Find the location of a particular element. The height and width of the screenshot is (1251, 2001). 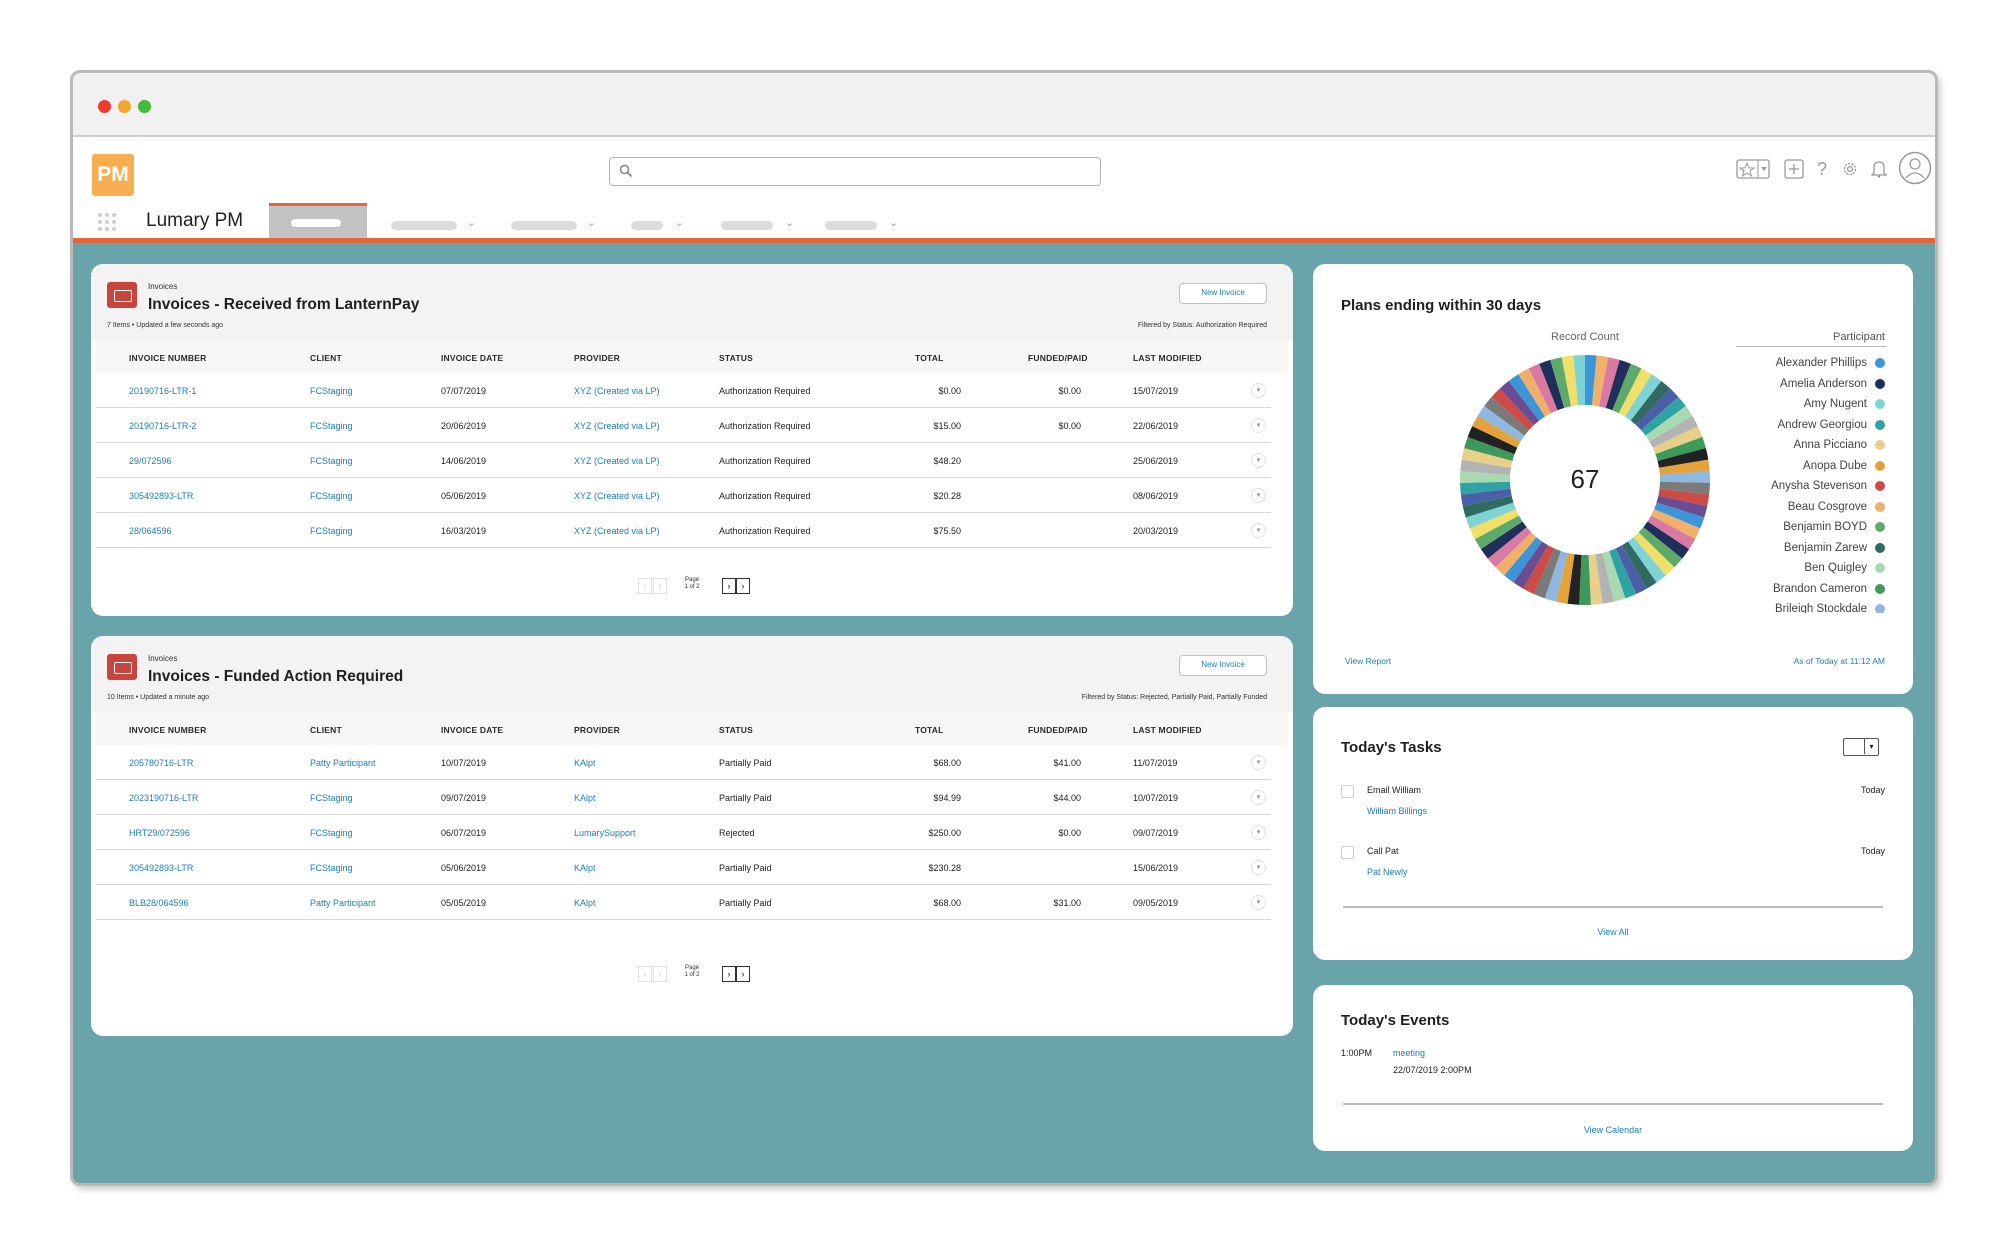

event-title: meeting is located at coordinates (1409, 1053).